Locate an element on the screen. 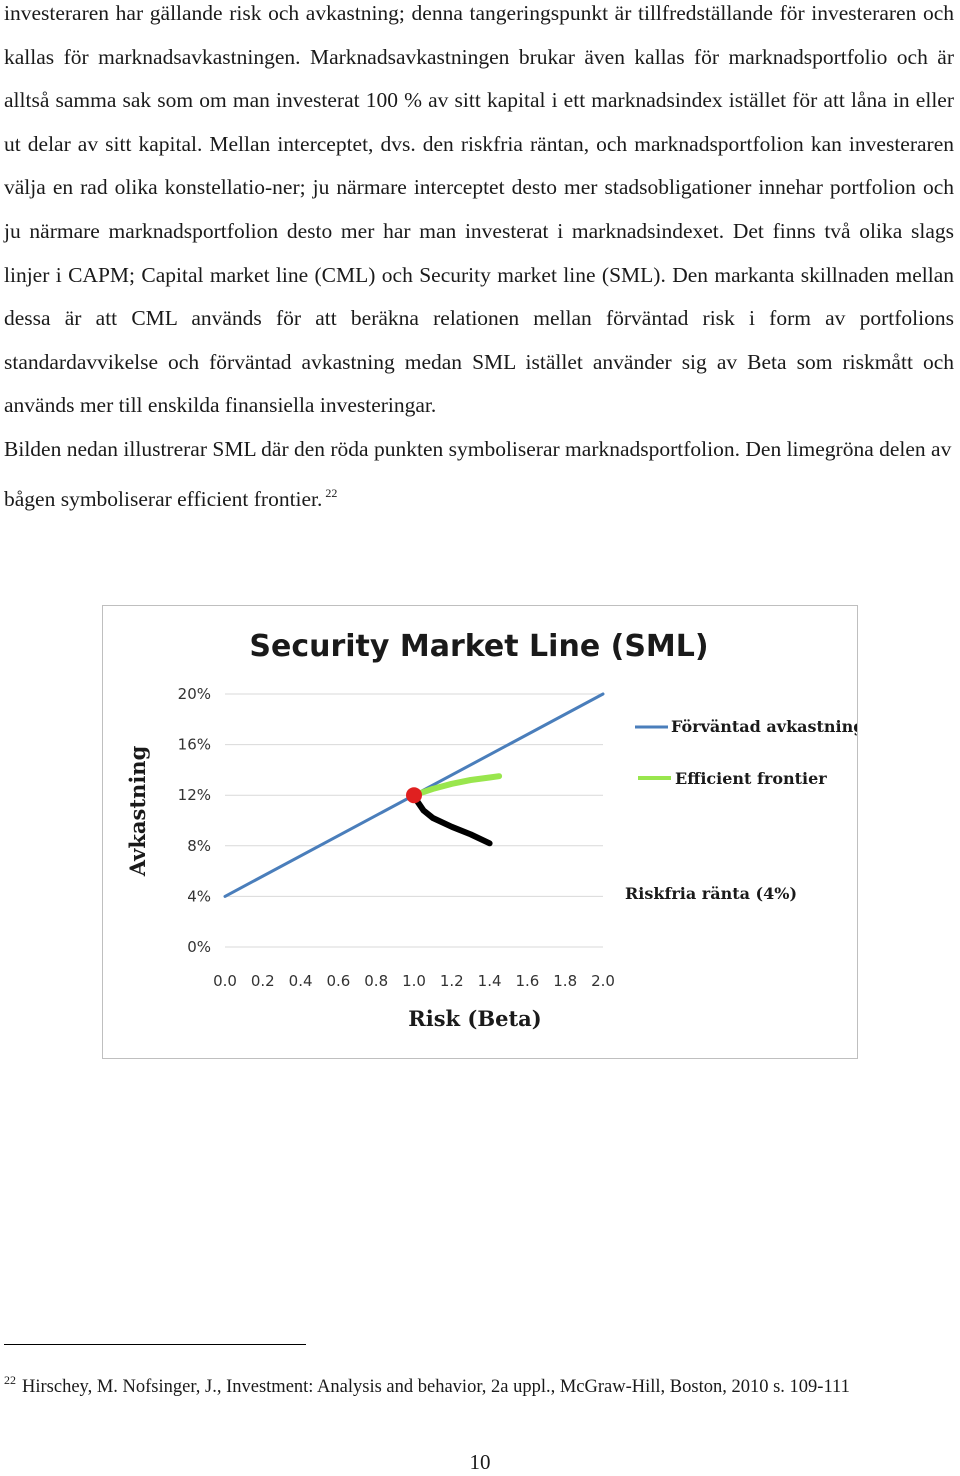 This screenshot has width=960, height=1476. x-tick-label: 1.8 is located at coordinates (565, 981).